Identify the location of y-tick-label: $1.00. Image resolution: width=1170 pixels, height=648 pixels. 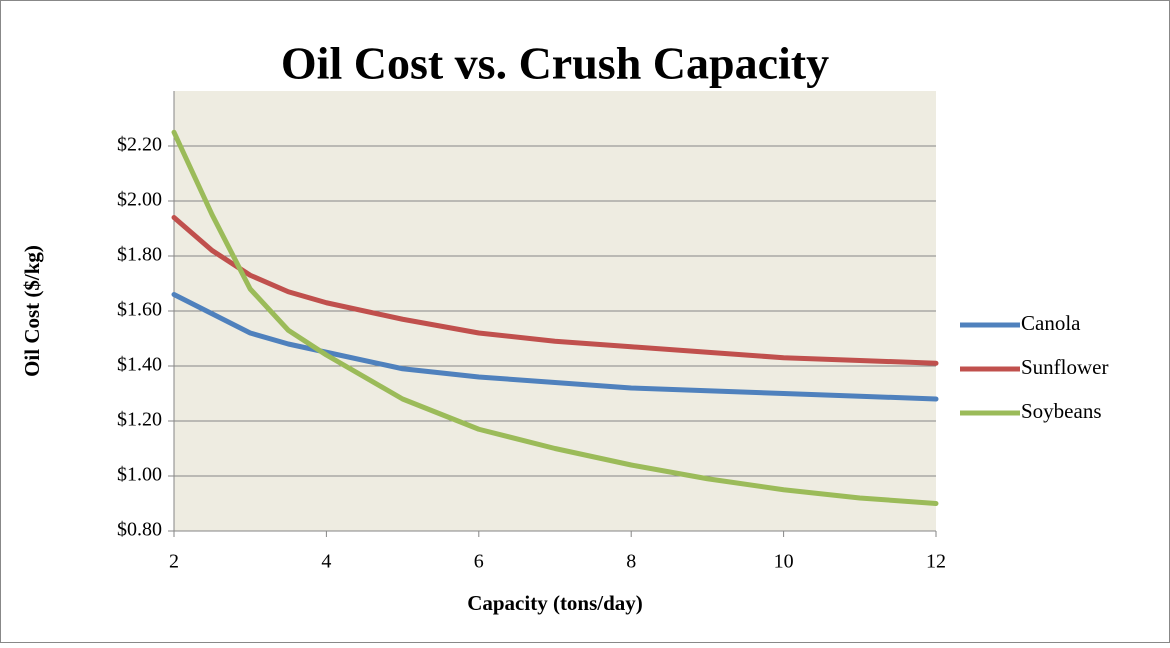
(139, 475).